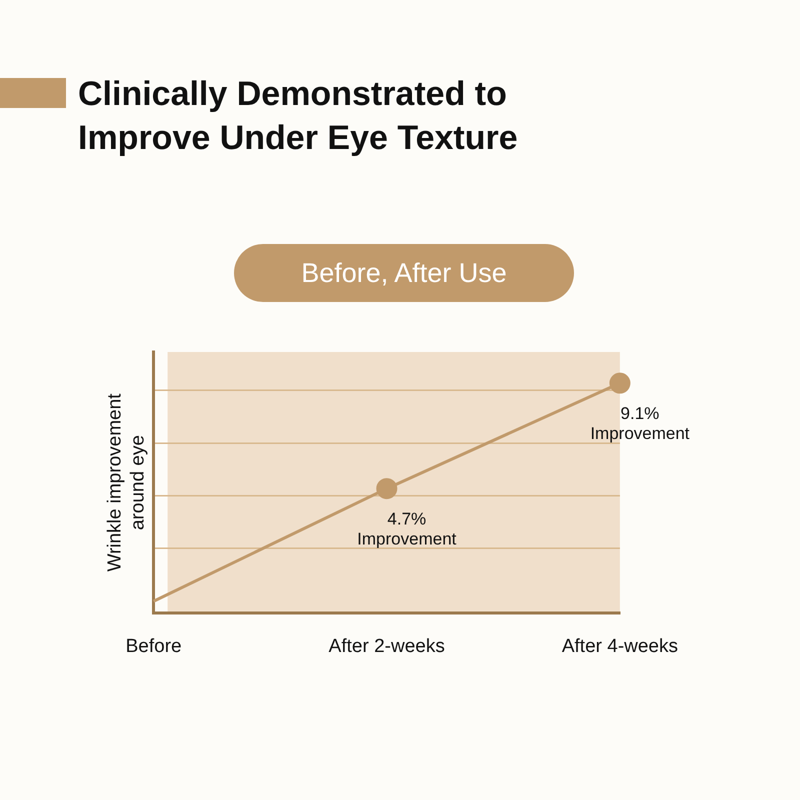 This screenshot has width=800, height=800. I want to click on x-tick-label: Before, so click(154, 646).